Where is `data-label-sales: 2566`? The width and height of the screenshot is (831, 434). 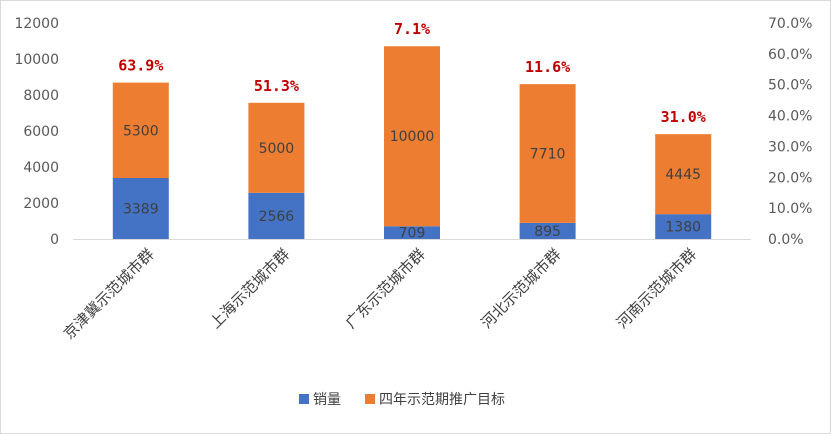
data-label-sales: 2566 is located at coordinates (277, 217).